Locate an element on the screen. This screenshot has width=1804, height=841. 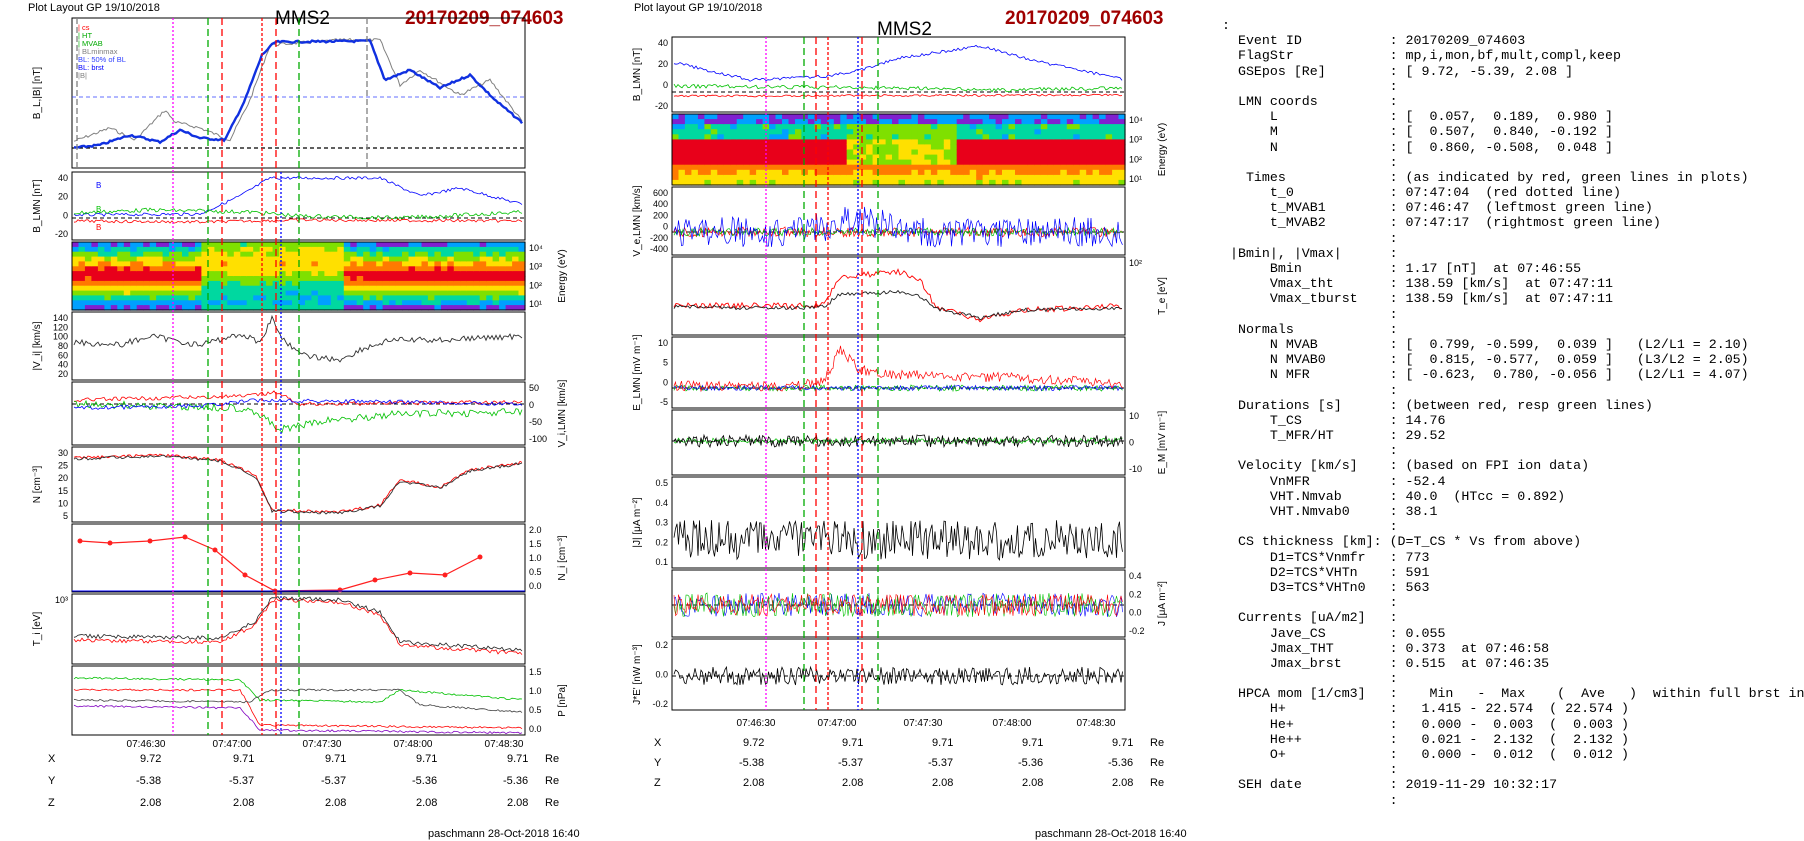
panel-ylabel: J [μA m⁻²] is located at coordinates (1162, 603).